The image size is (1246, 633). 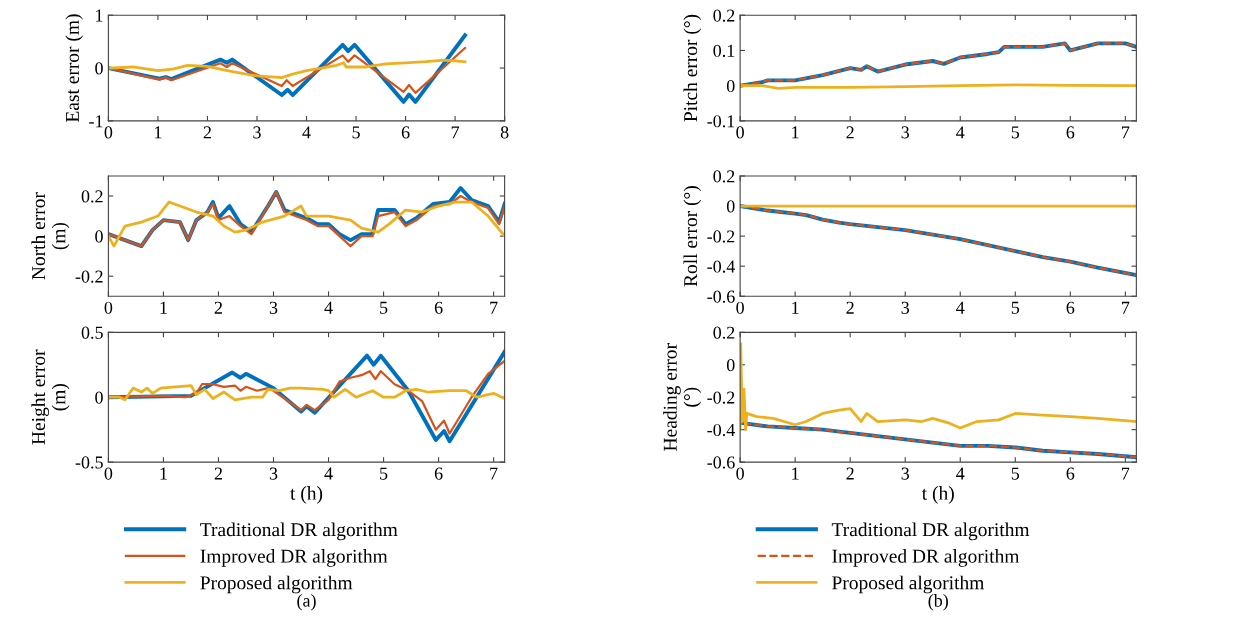 I want to click on y-axis-title: Roll error (°), so click(x=692, y=236).